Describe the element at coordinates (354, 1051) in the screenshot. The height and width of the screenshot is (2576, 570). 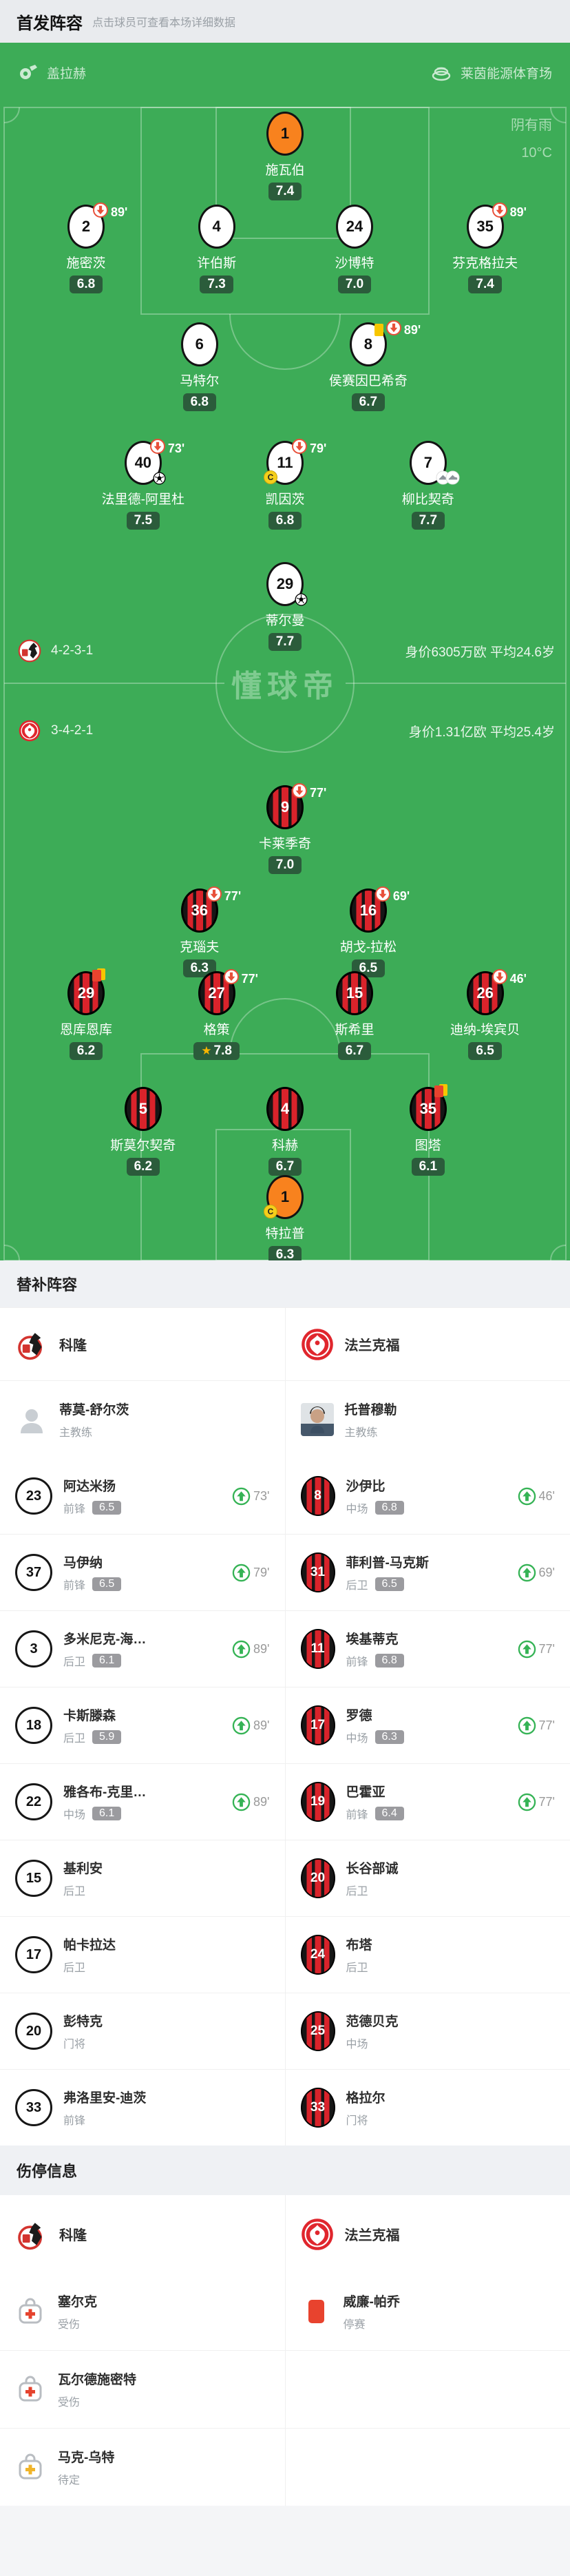
I see `player-rating: 6.7` at that location.